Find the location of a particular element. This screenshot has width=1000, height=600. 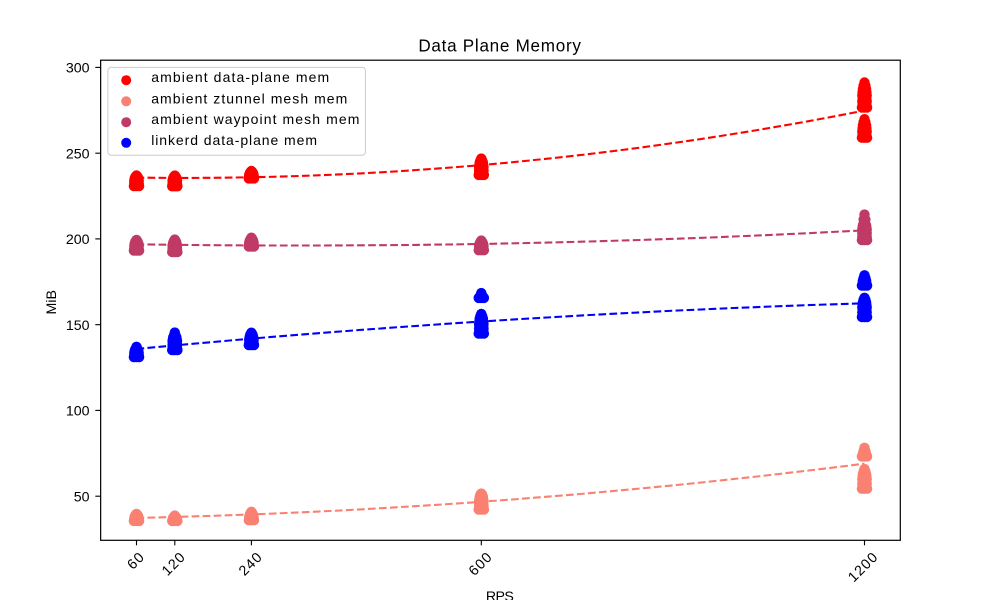

svg-text: ambient ztunnel mesh mem is located at coordinates (249, 98).